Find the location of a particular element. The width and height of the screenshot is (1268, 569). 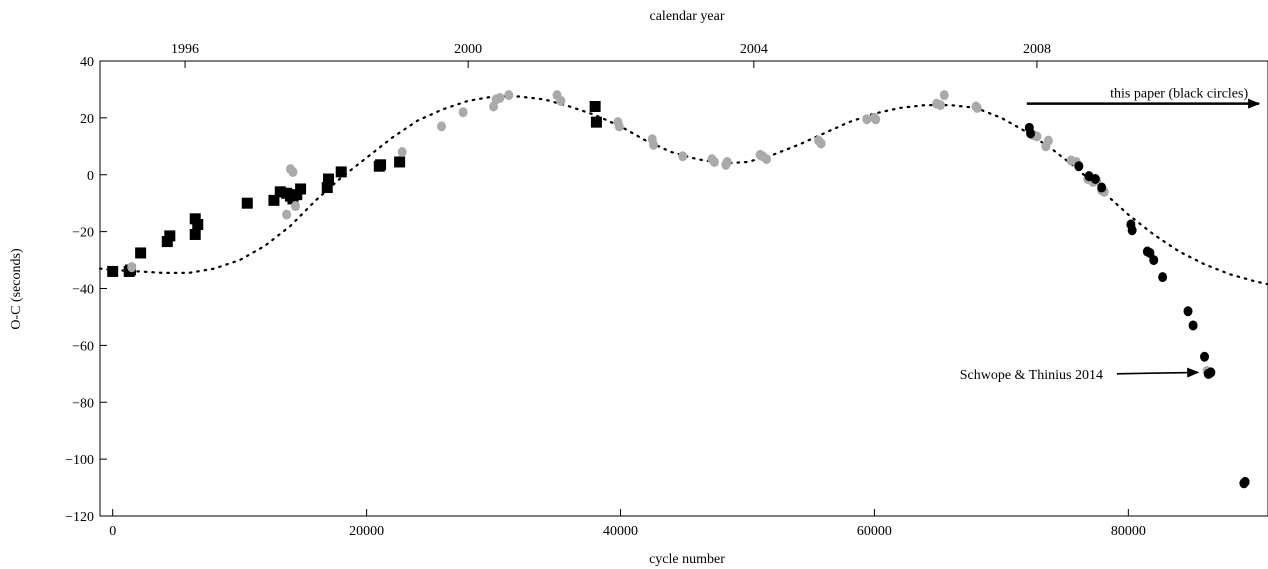

y-tick-label: 40 is located at coordinates (87, 62).